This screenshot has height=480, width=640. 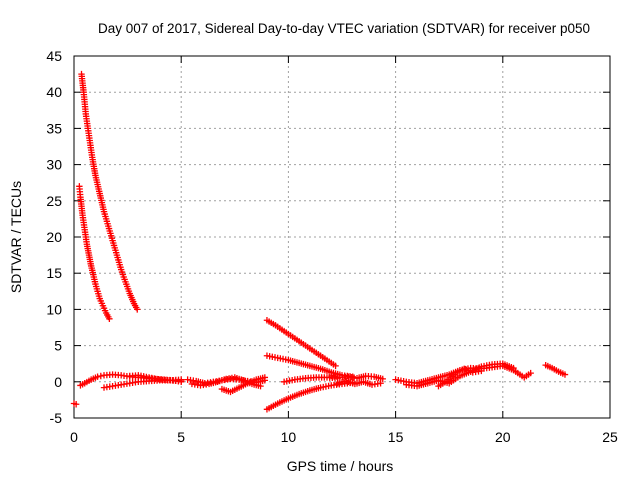 I want to click on y-tick-label: 25, so click(x=54, y=201).